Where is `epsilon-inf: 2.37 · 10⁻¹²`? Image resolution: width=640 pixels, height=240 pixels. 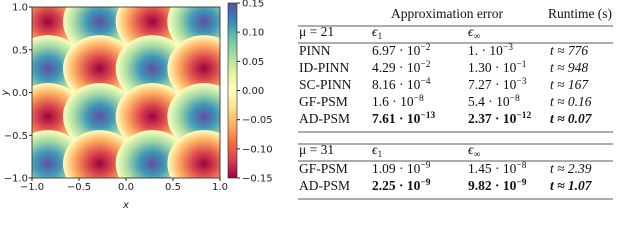 epsilon-inf: 2.37 · 10⁻¹² is located at coordinates (500, 118).